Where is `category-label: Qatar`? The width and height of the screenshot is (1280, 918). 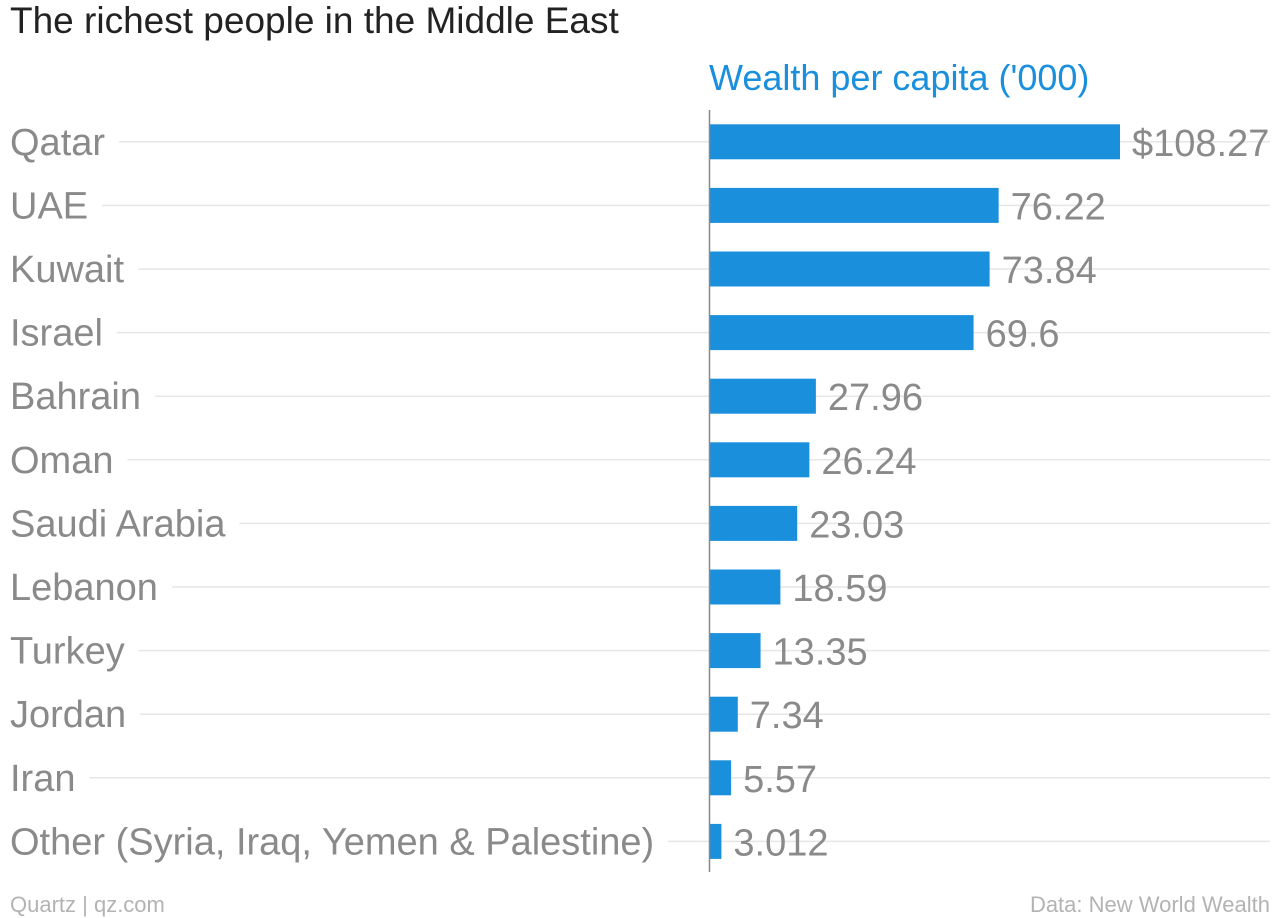
category-label: Qatar is located at coordinates (57, 143).